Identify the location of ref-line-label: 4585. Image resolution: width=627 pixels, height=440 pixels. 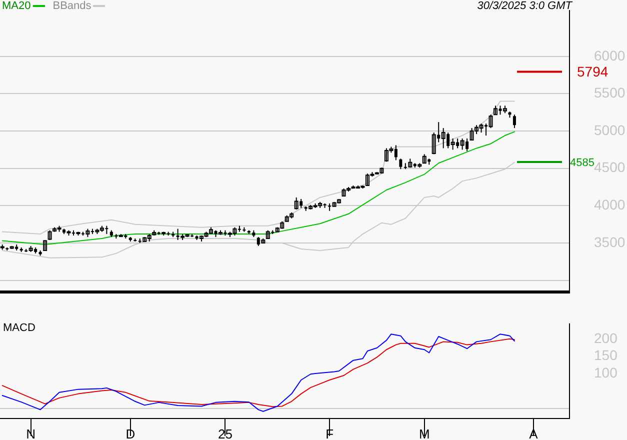
(582, 163).